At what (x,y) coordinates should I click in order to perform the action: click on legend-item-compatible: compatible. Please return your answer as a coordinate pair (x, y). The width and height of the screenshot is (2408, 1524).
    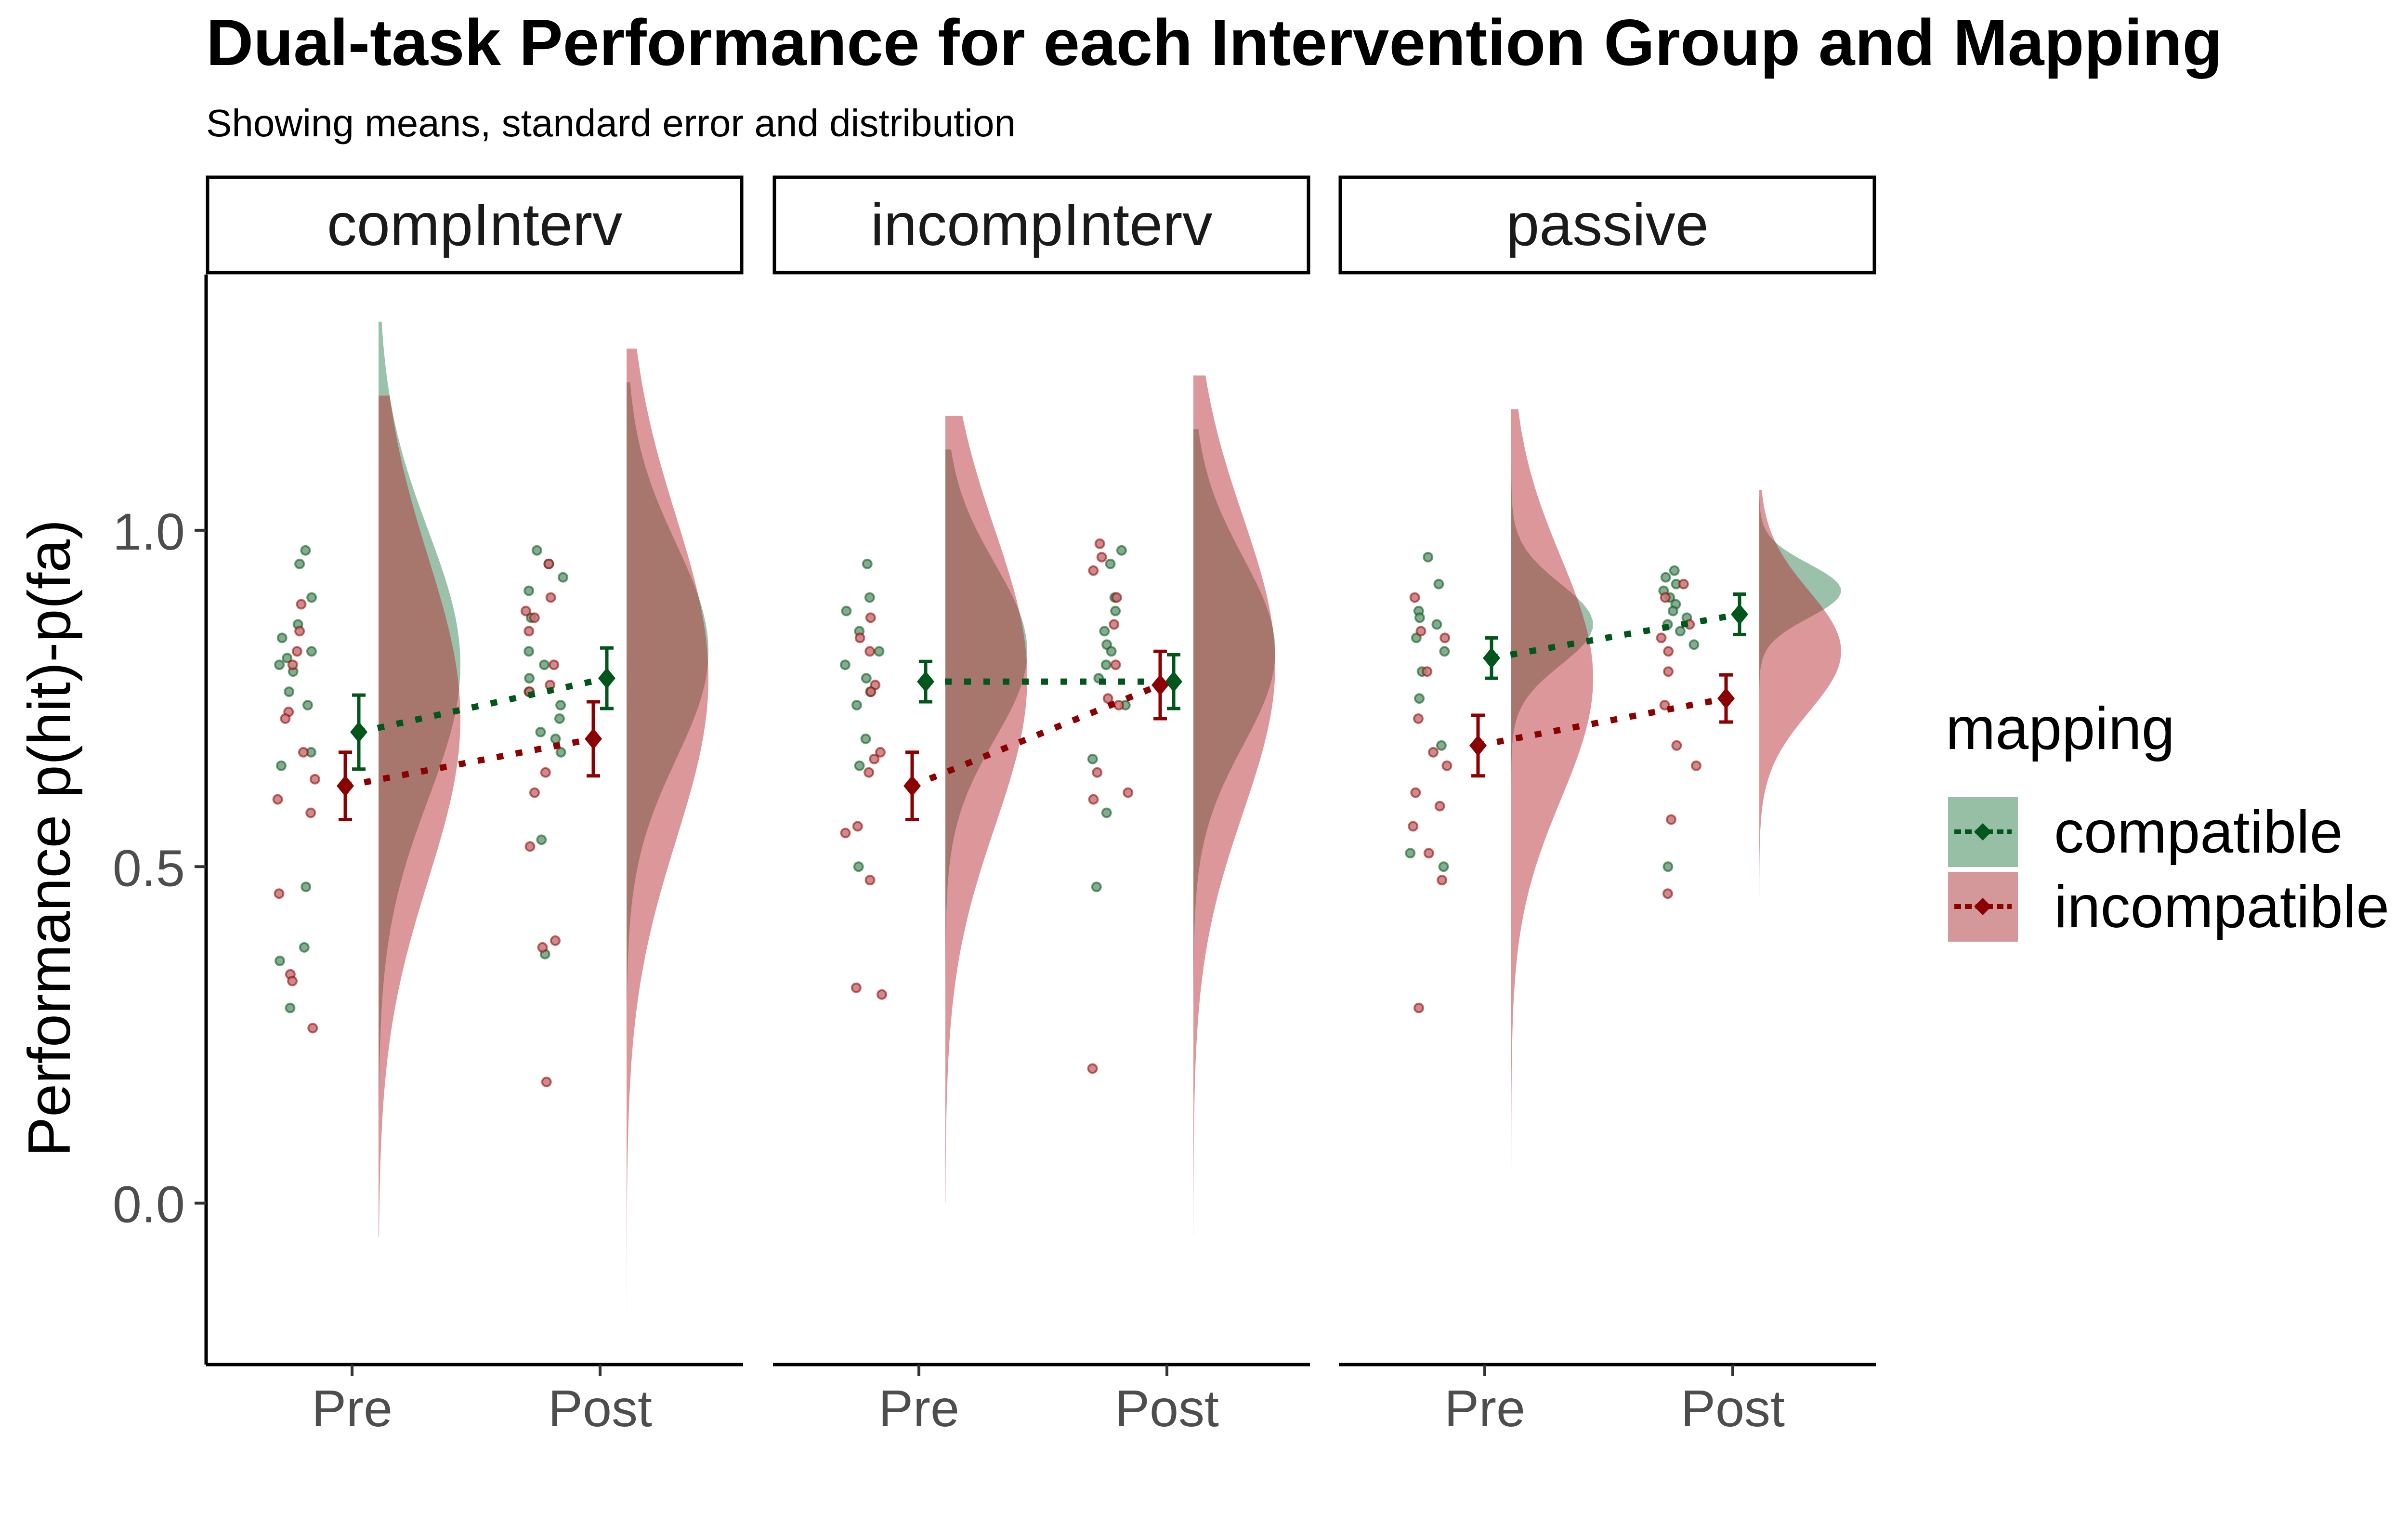
    Looking at the image, I should click on (2145, 832).